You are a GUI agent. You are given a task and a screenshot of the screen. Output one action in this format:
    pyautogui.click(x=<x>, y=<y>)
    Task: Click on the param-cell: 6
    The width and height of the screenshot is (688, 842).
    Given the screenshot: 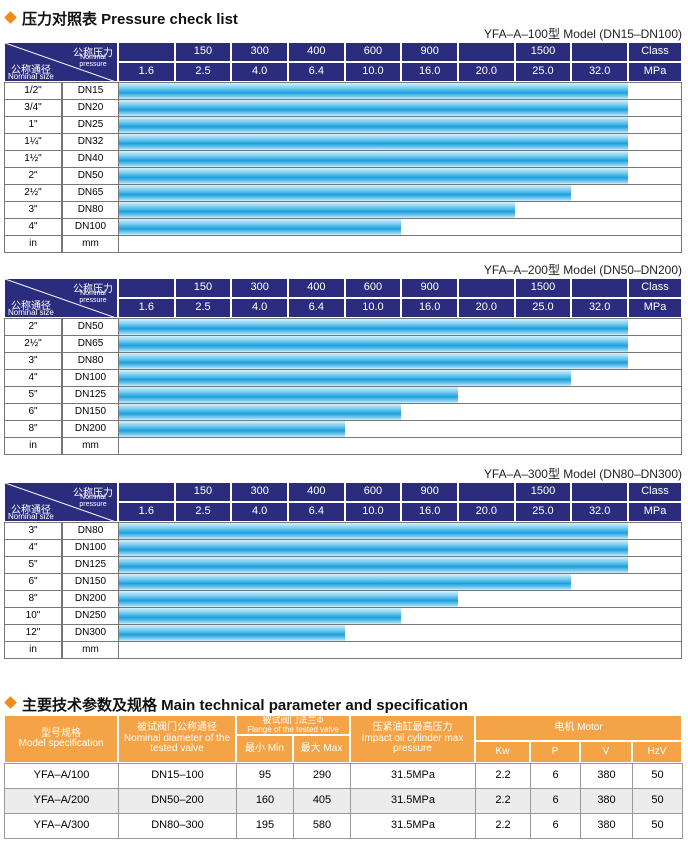 What is the action you would take?
    pyautogui.click(x=555, y=801)
    